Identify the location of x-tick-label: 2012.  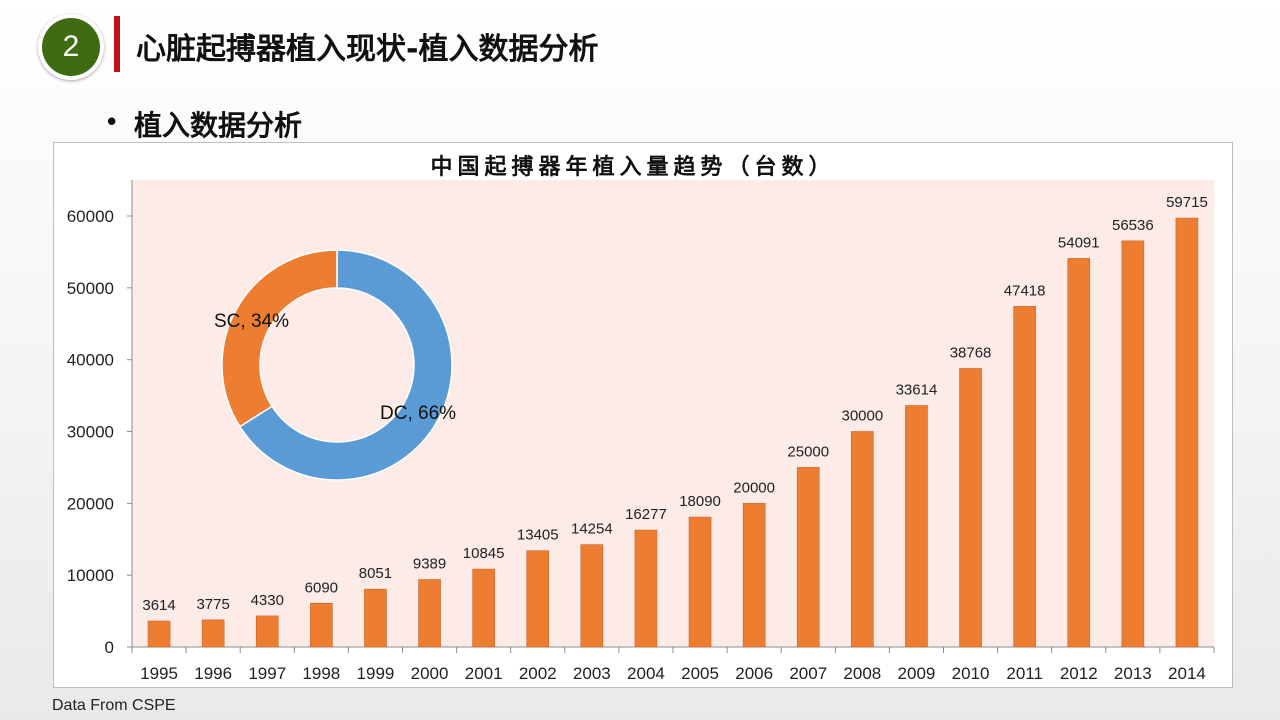
(1079, 673).